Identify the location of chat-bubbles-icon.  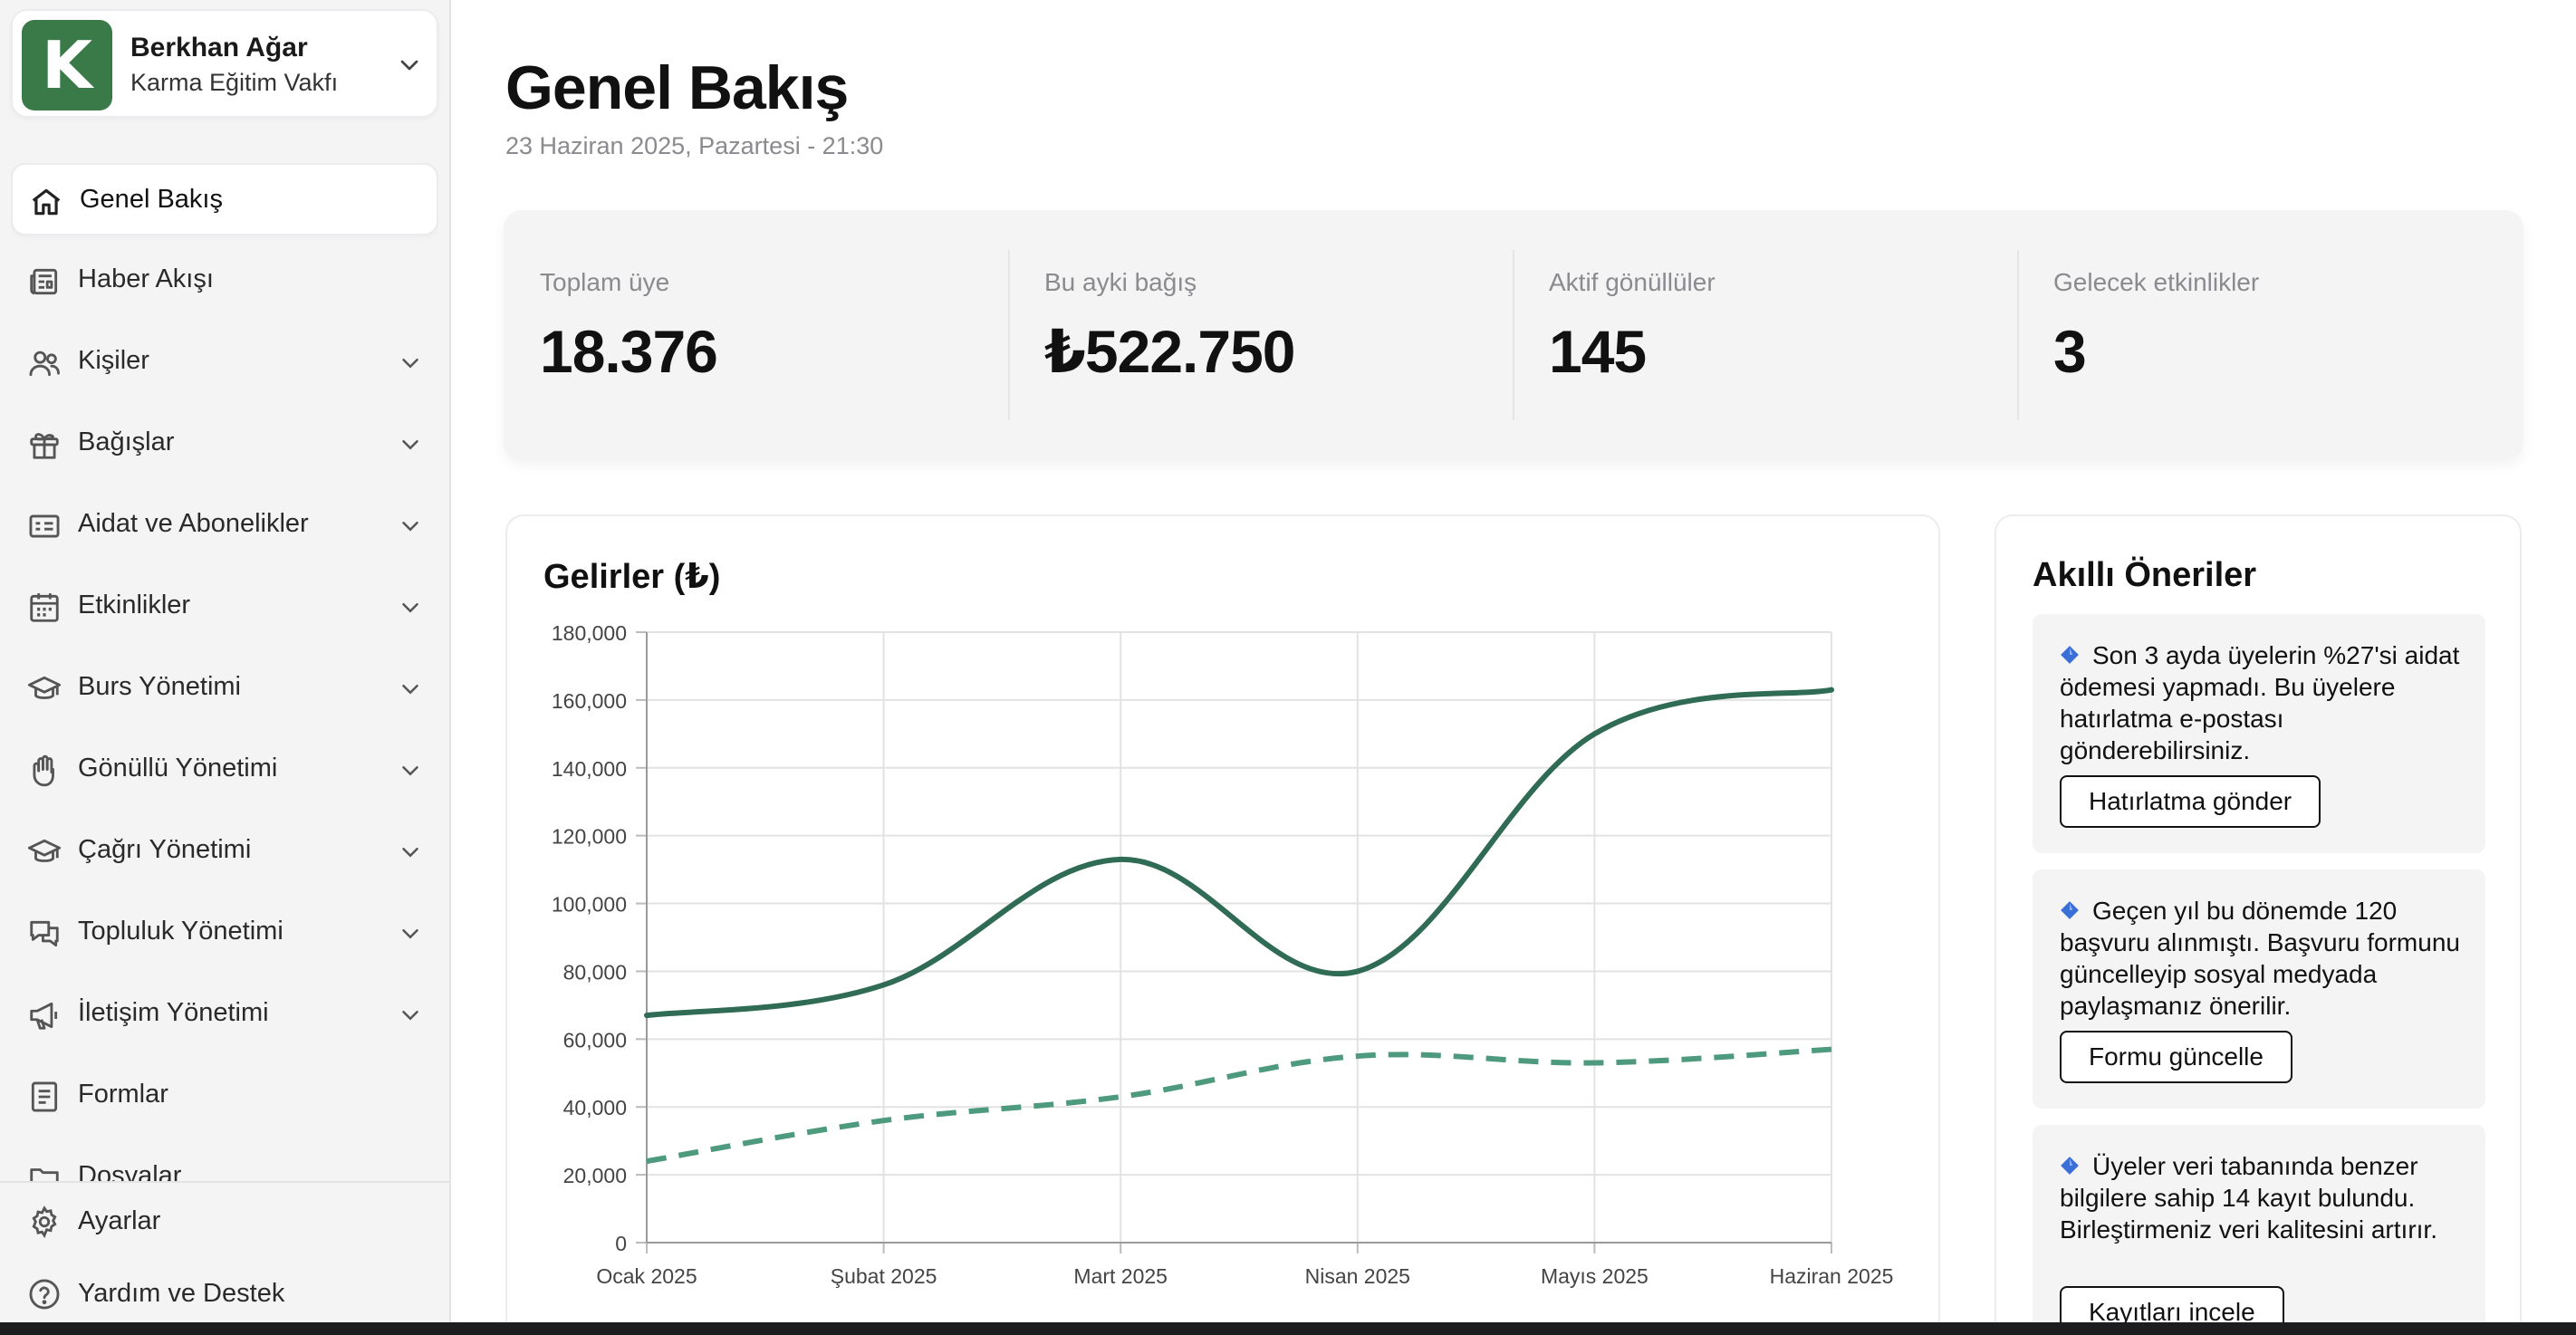
(44, 934).